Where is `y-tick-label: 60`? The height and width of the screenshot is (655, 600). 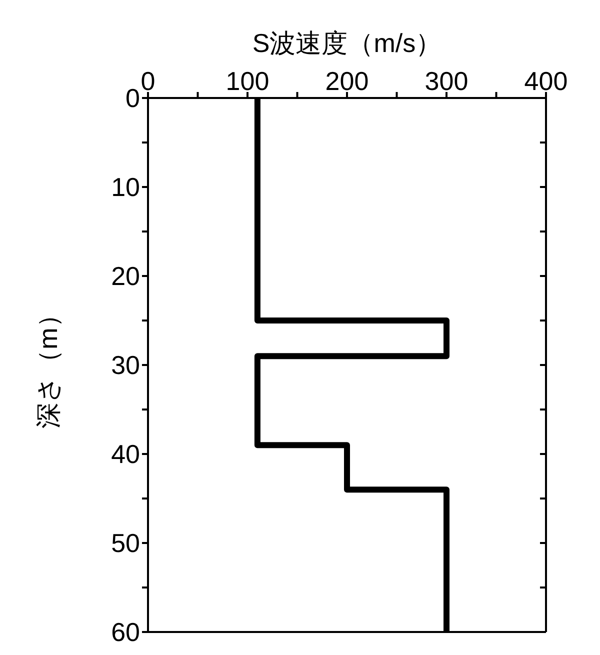 y-tick-label: 60 is located at coordinates (125, 632).